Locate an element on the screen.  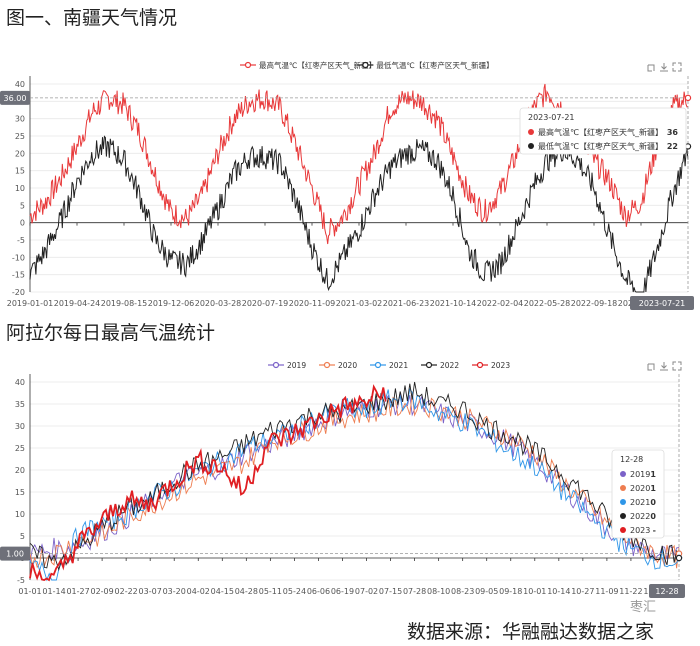
tooltip-label-0: 2019 is located at coordinates (640, 474).